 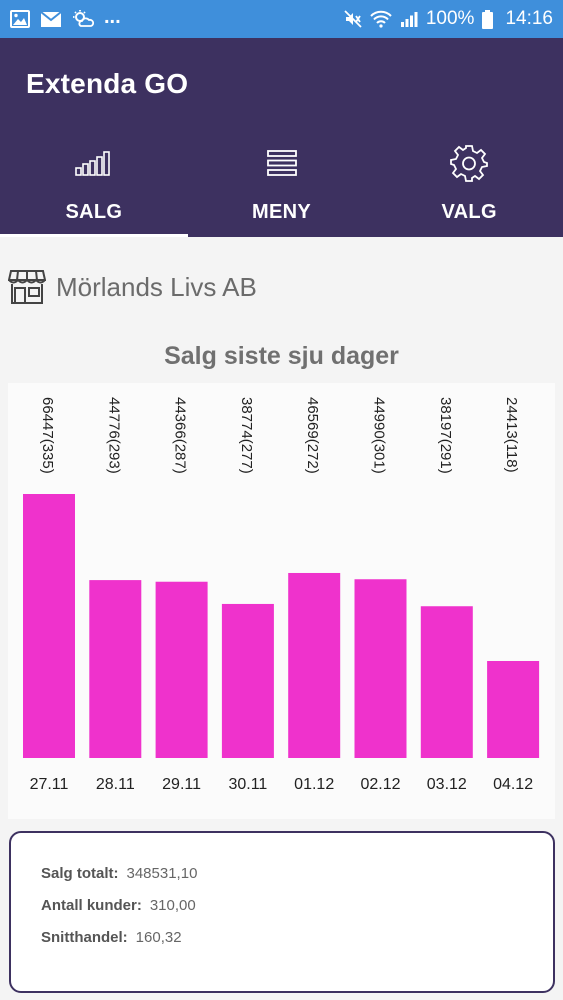 I want to click on chart-data-label: 38197(291), so click(x=445, y=435).